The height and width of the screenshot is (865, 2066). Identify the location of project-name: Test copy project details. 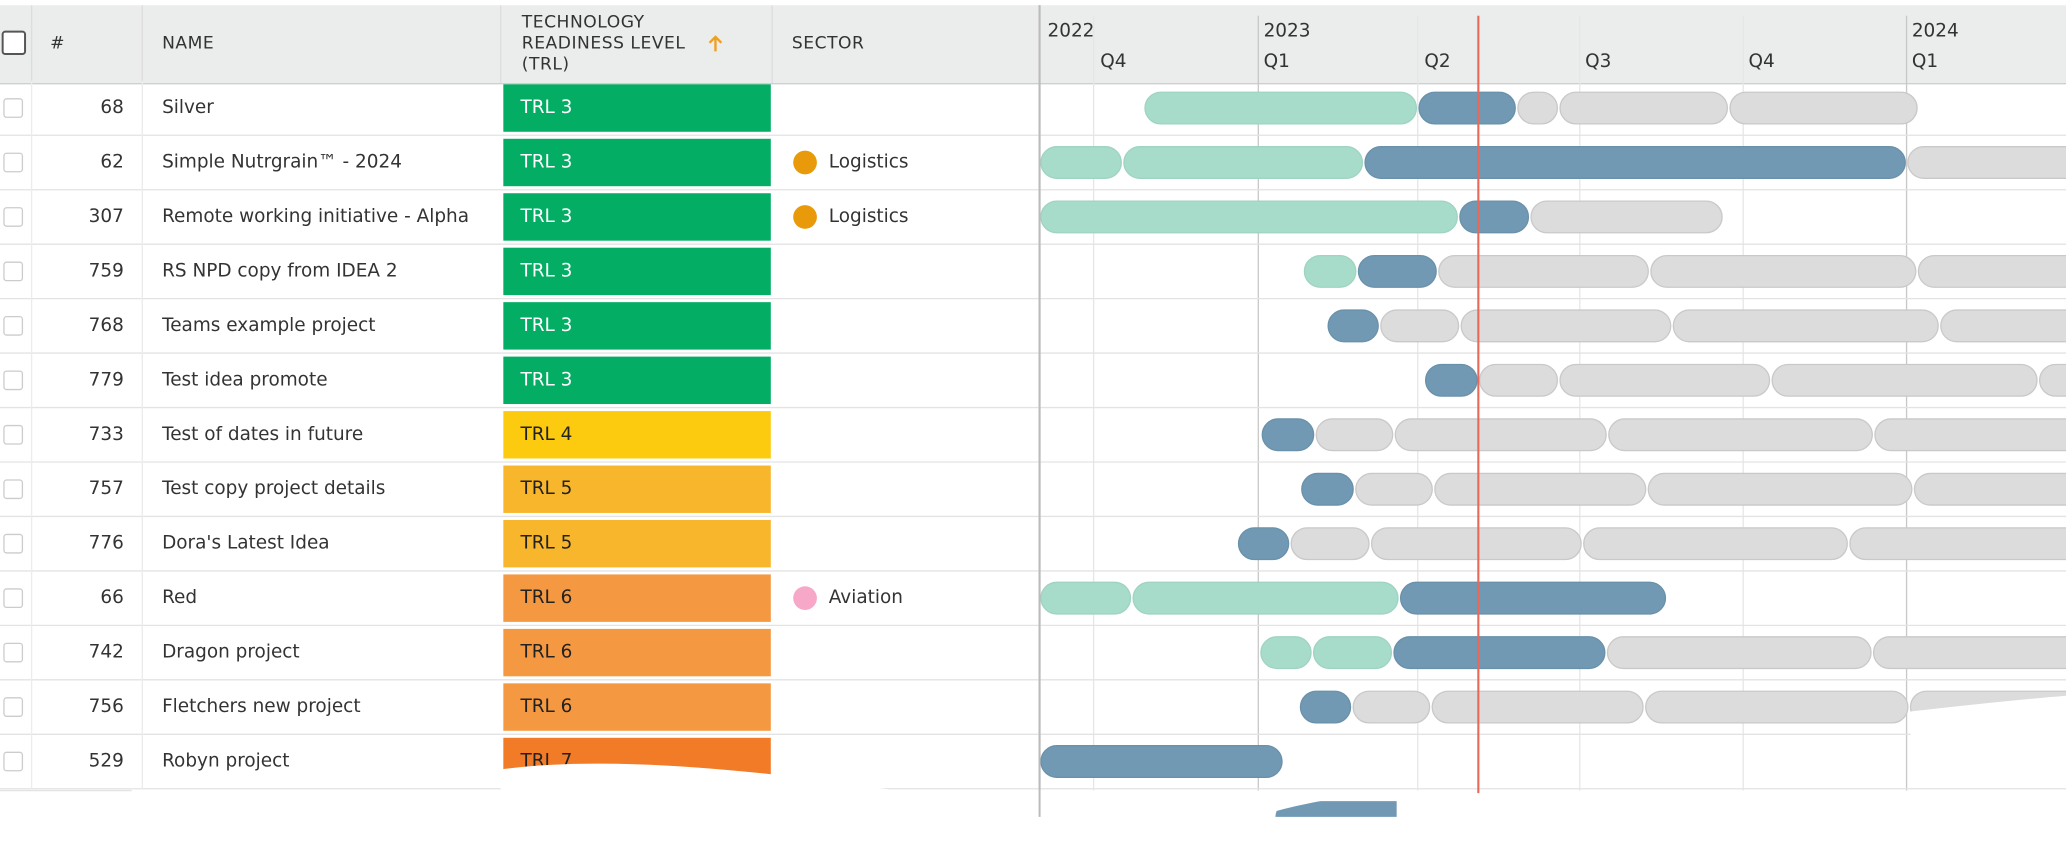
(273, 488).